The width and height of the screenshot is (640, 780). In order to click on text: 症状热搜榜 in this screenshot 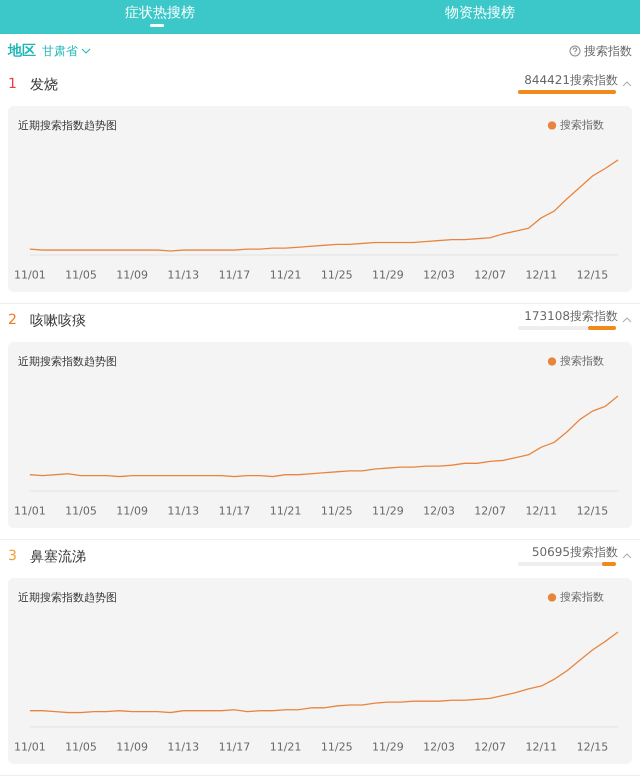, I will do `click(160, 13)`.